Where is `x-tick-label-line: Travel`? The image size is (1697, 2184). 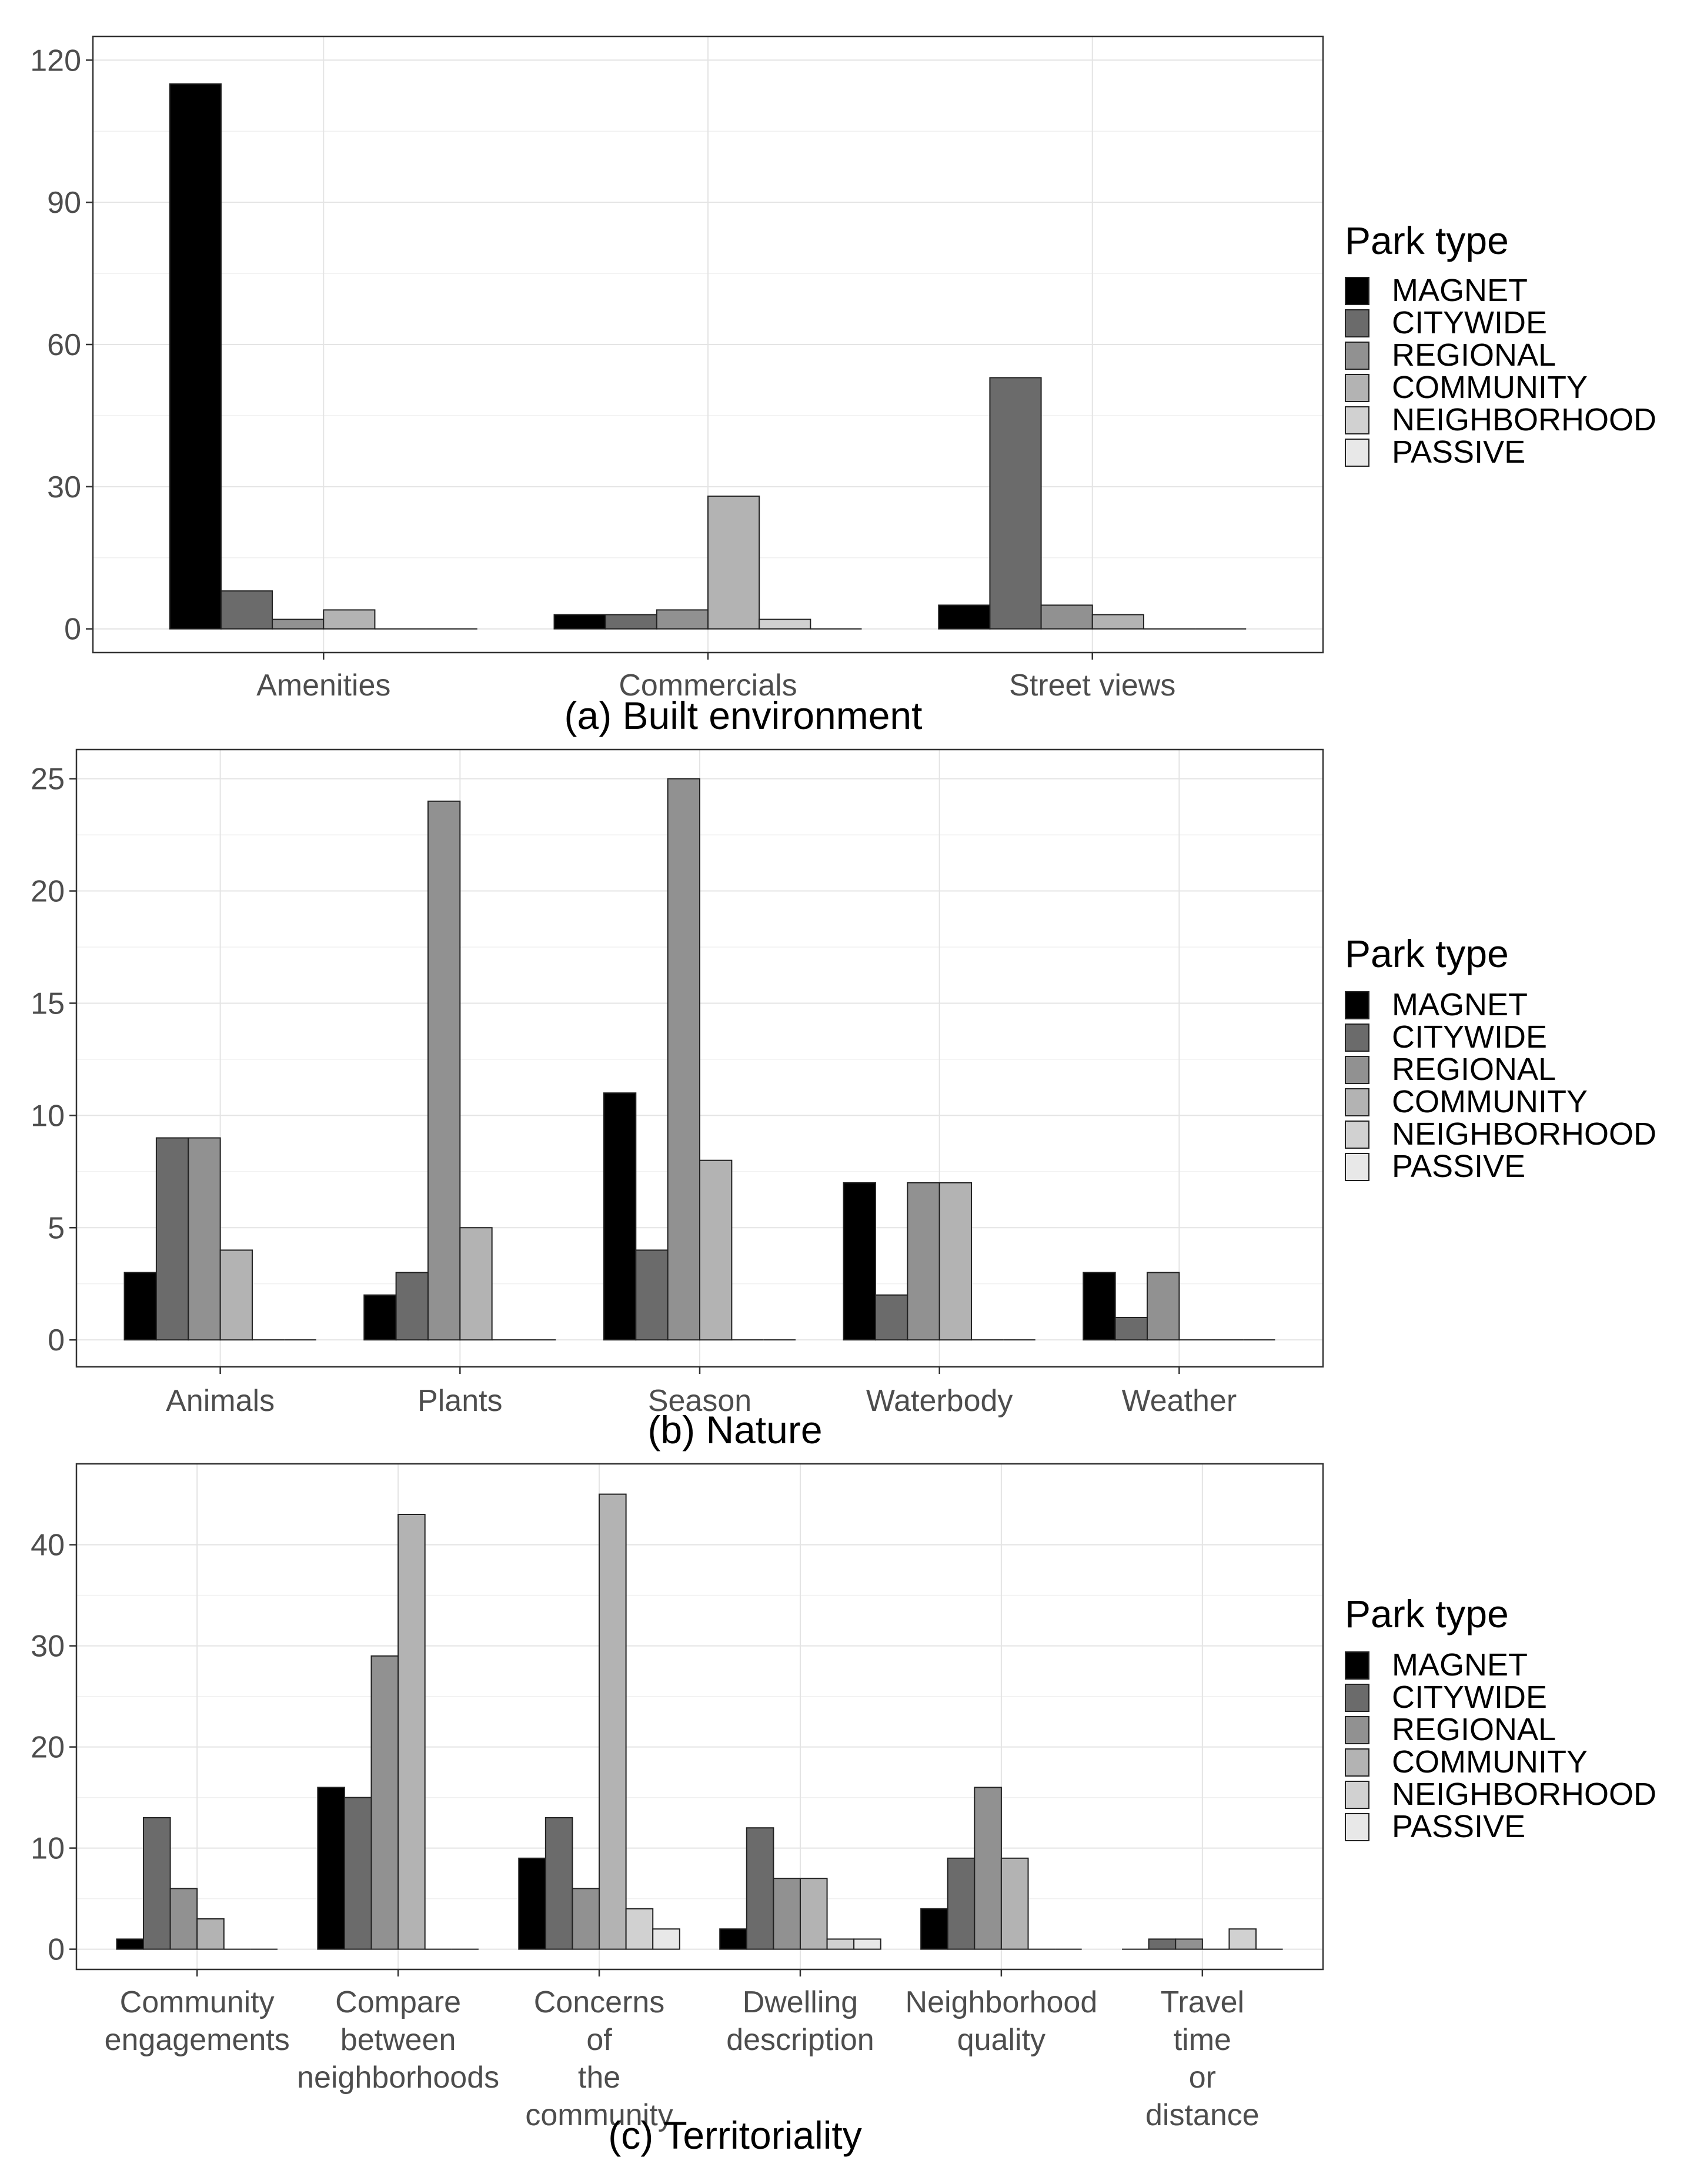 x-tick-label-line: Travel is located at coordinates (1203, 2002).